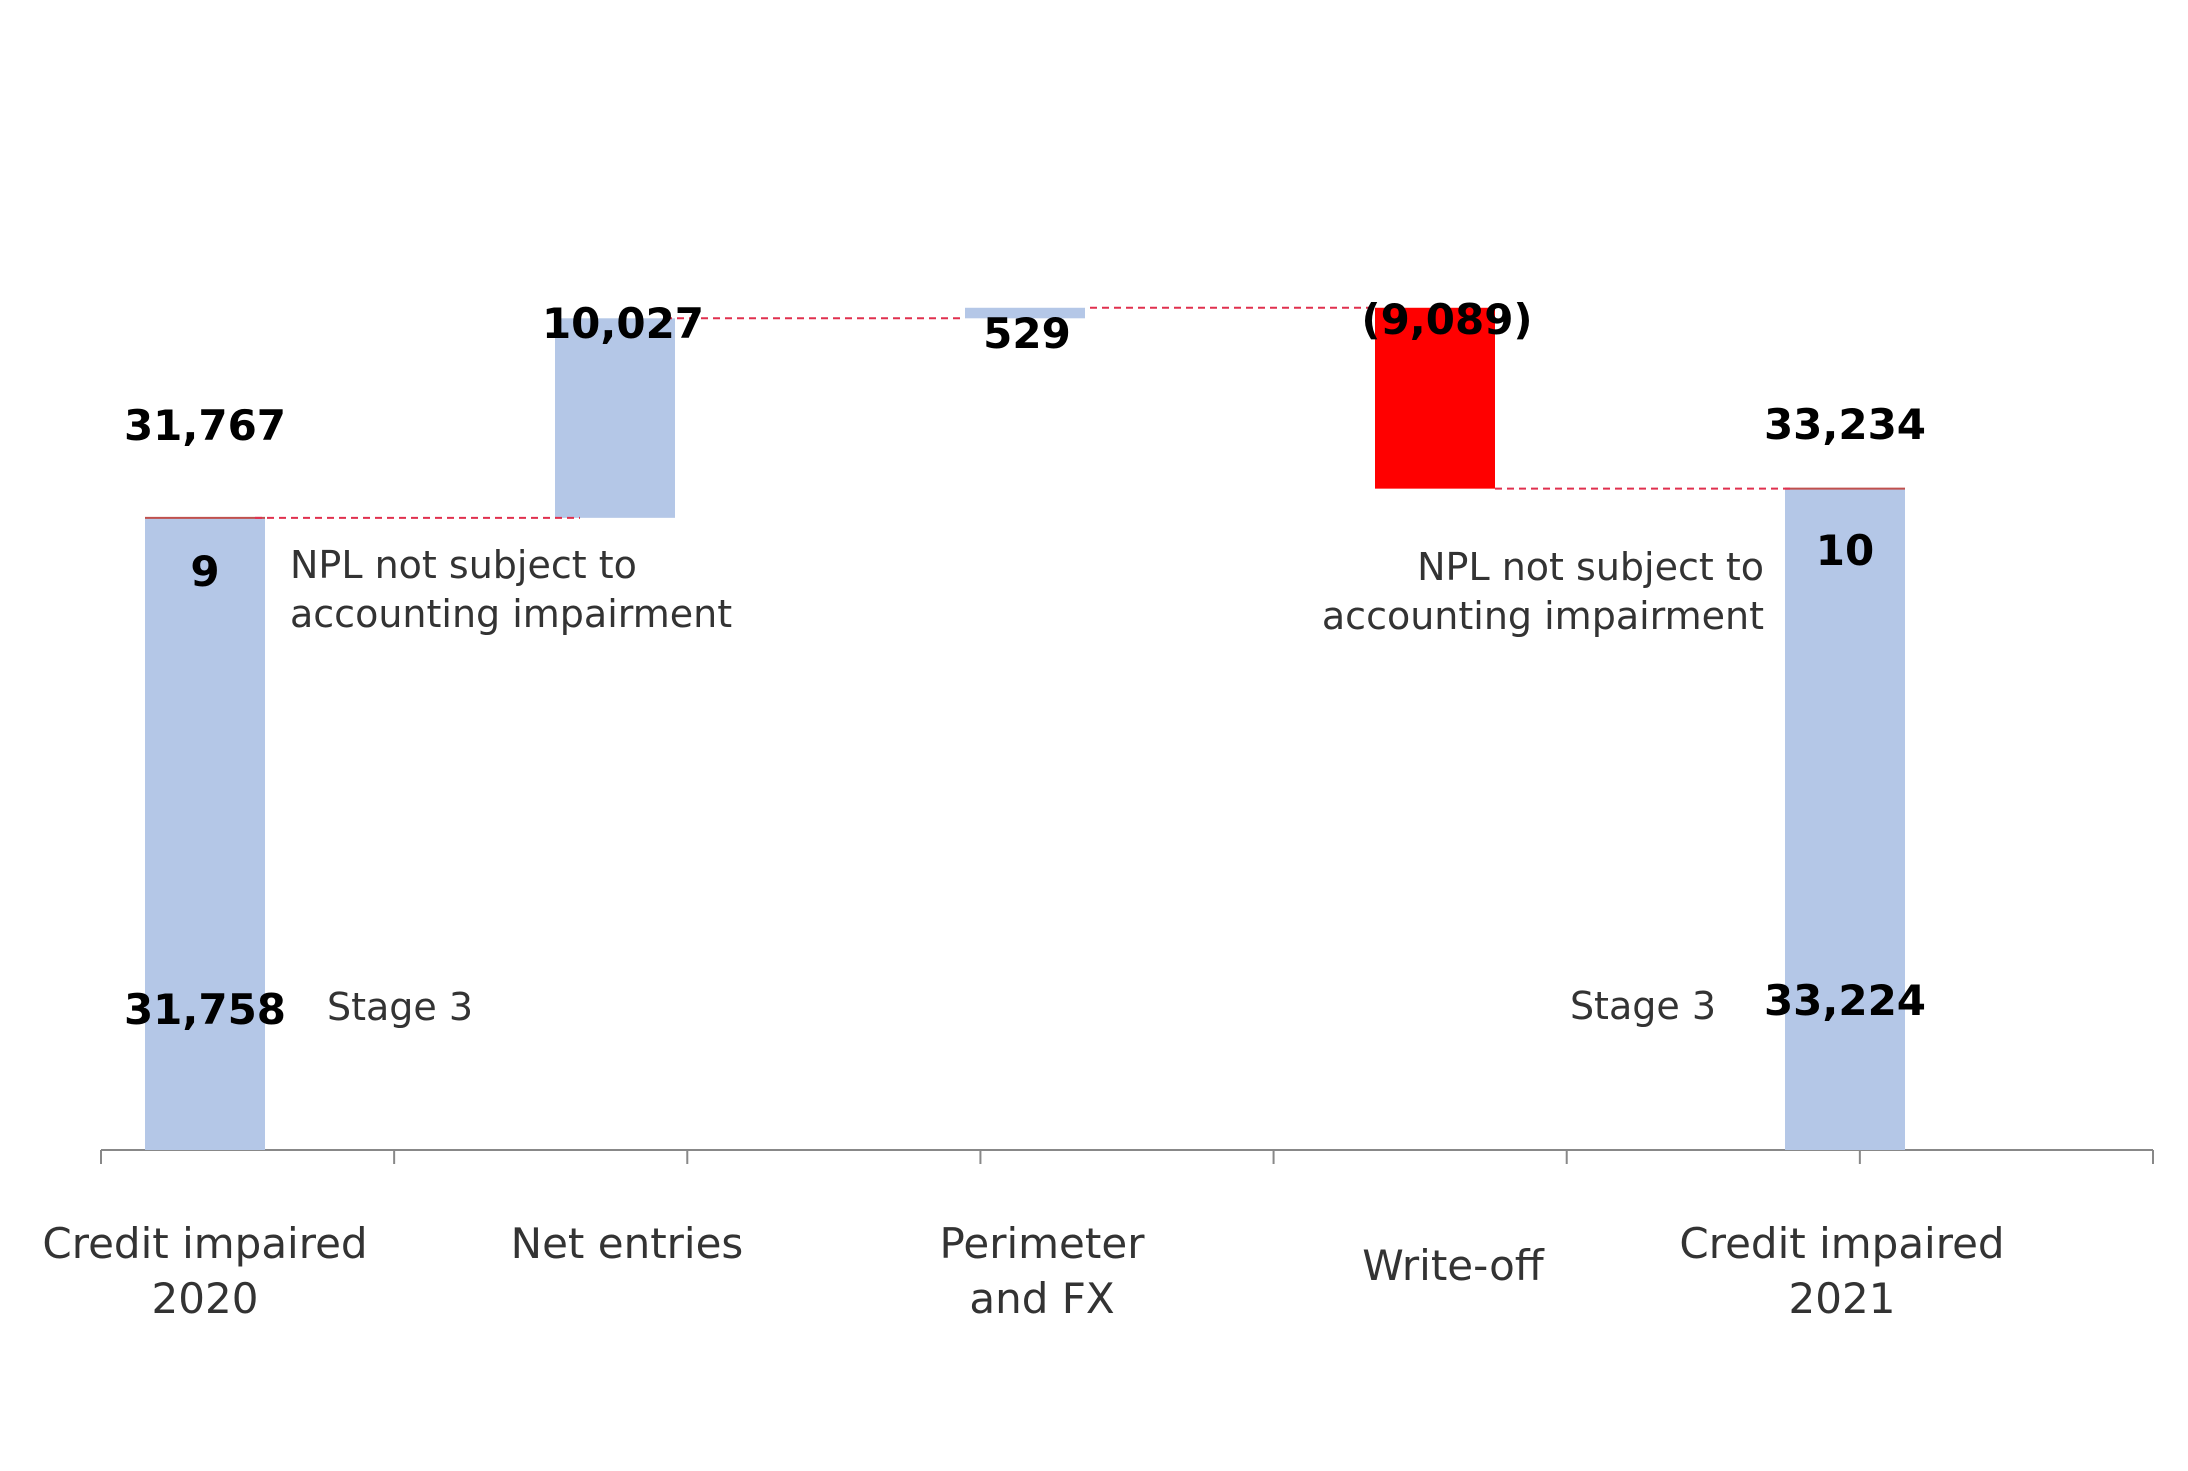  What do you see at coordinates (1027, 333) in the screenshot?
I see `delta-label-perimeter-fx: 529` at bounding box center [1027, 333].